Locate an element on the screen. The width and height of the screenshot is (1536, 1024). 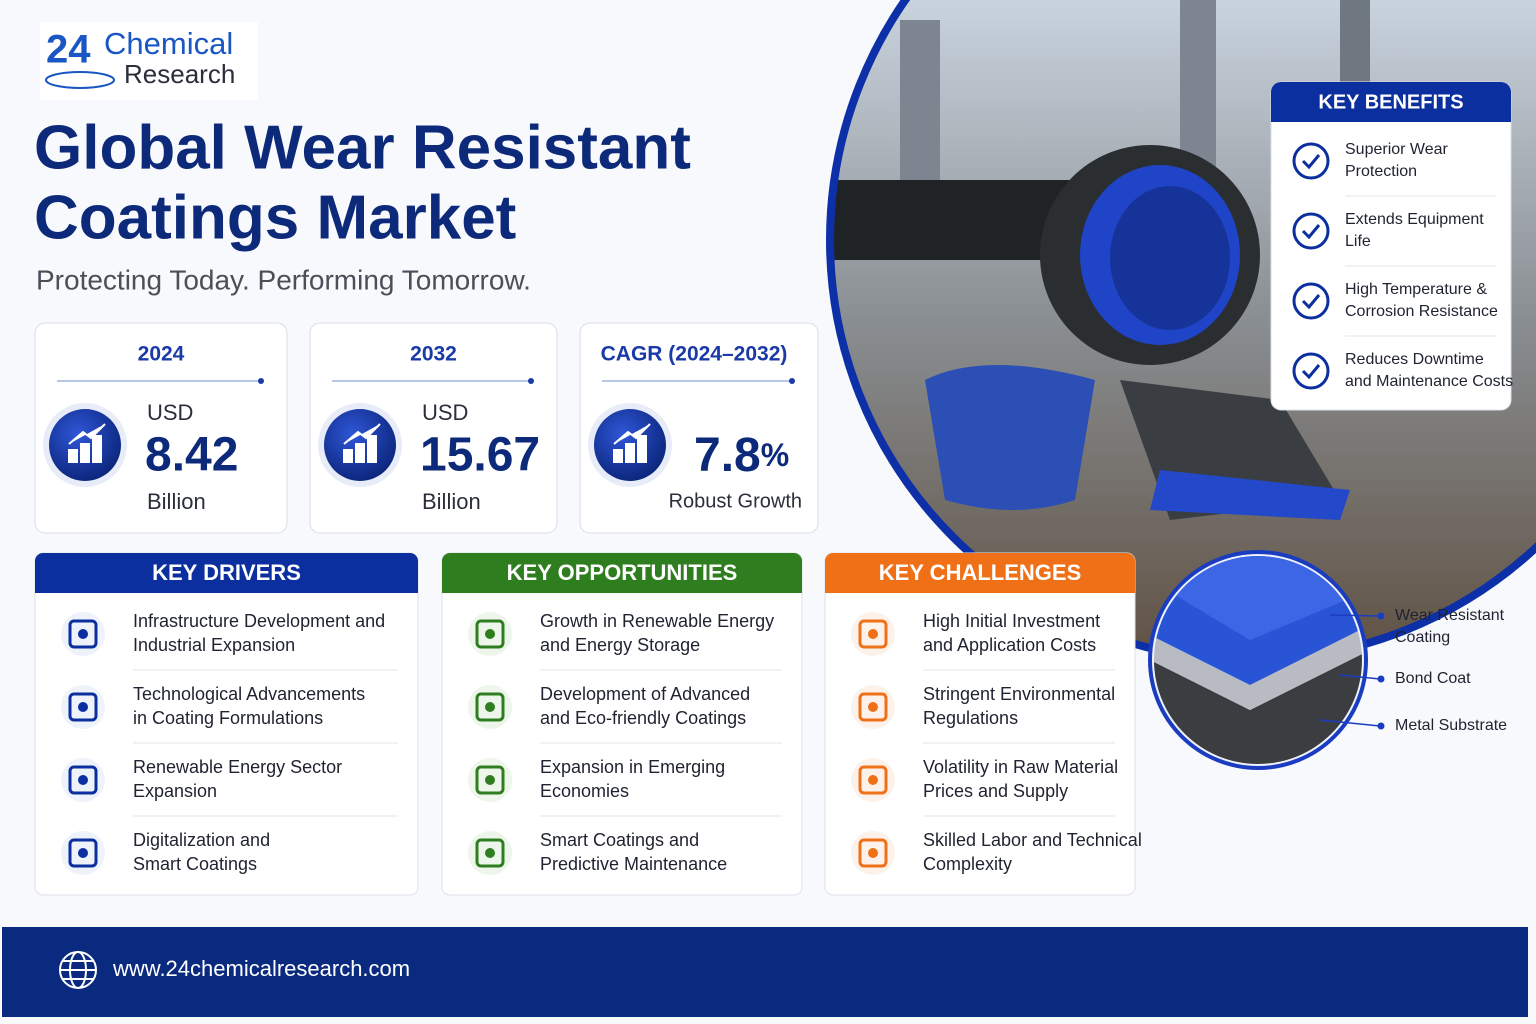
benefit-text: and Maintenance Costs is located at coordinates (1429, 381).